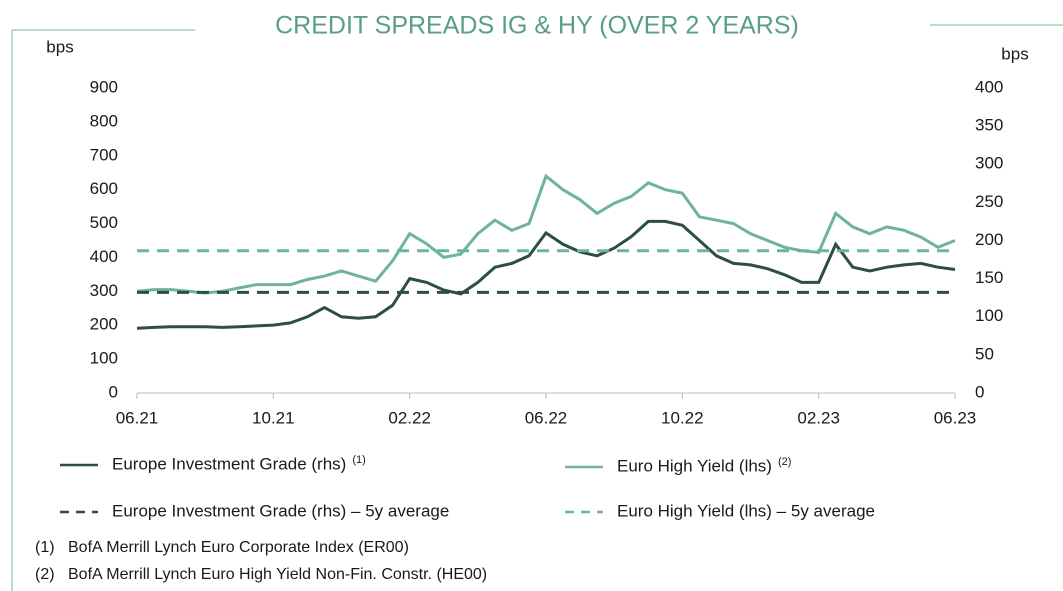 The height and width of the screenshot is (591, 1063). I want to click on y2-tick-label: 0, so click(979, 391).